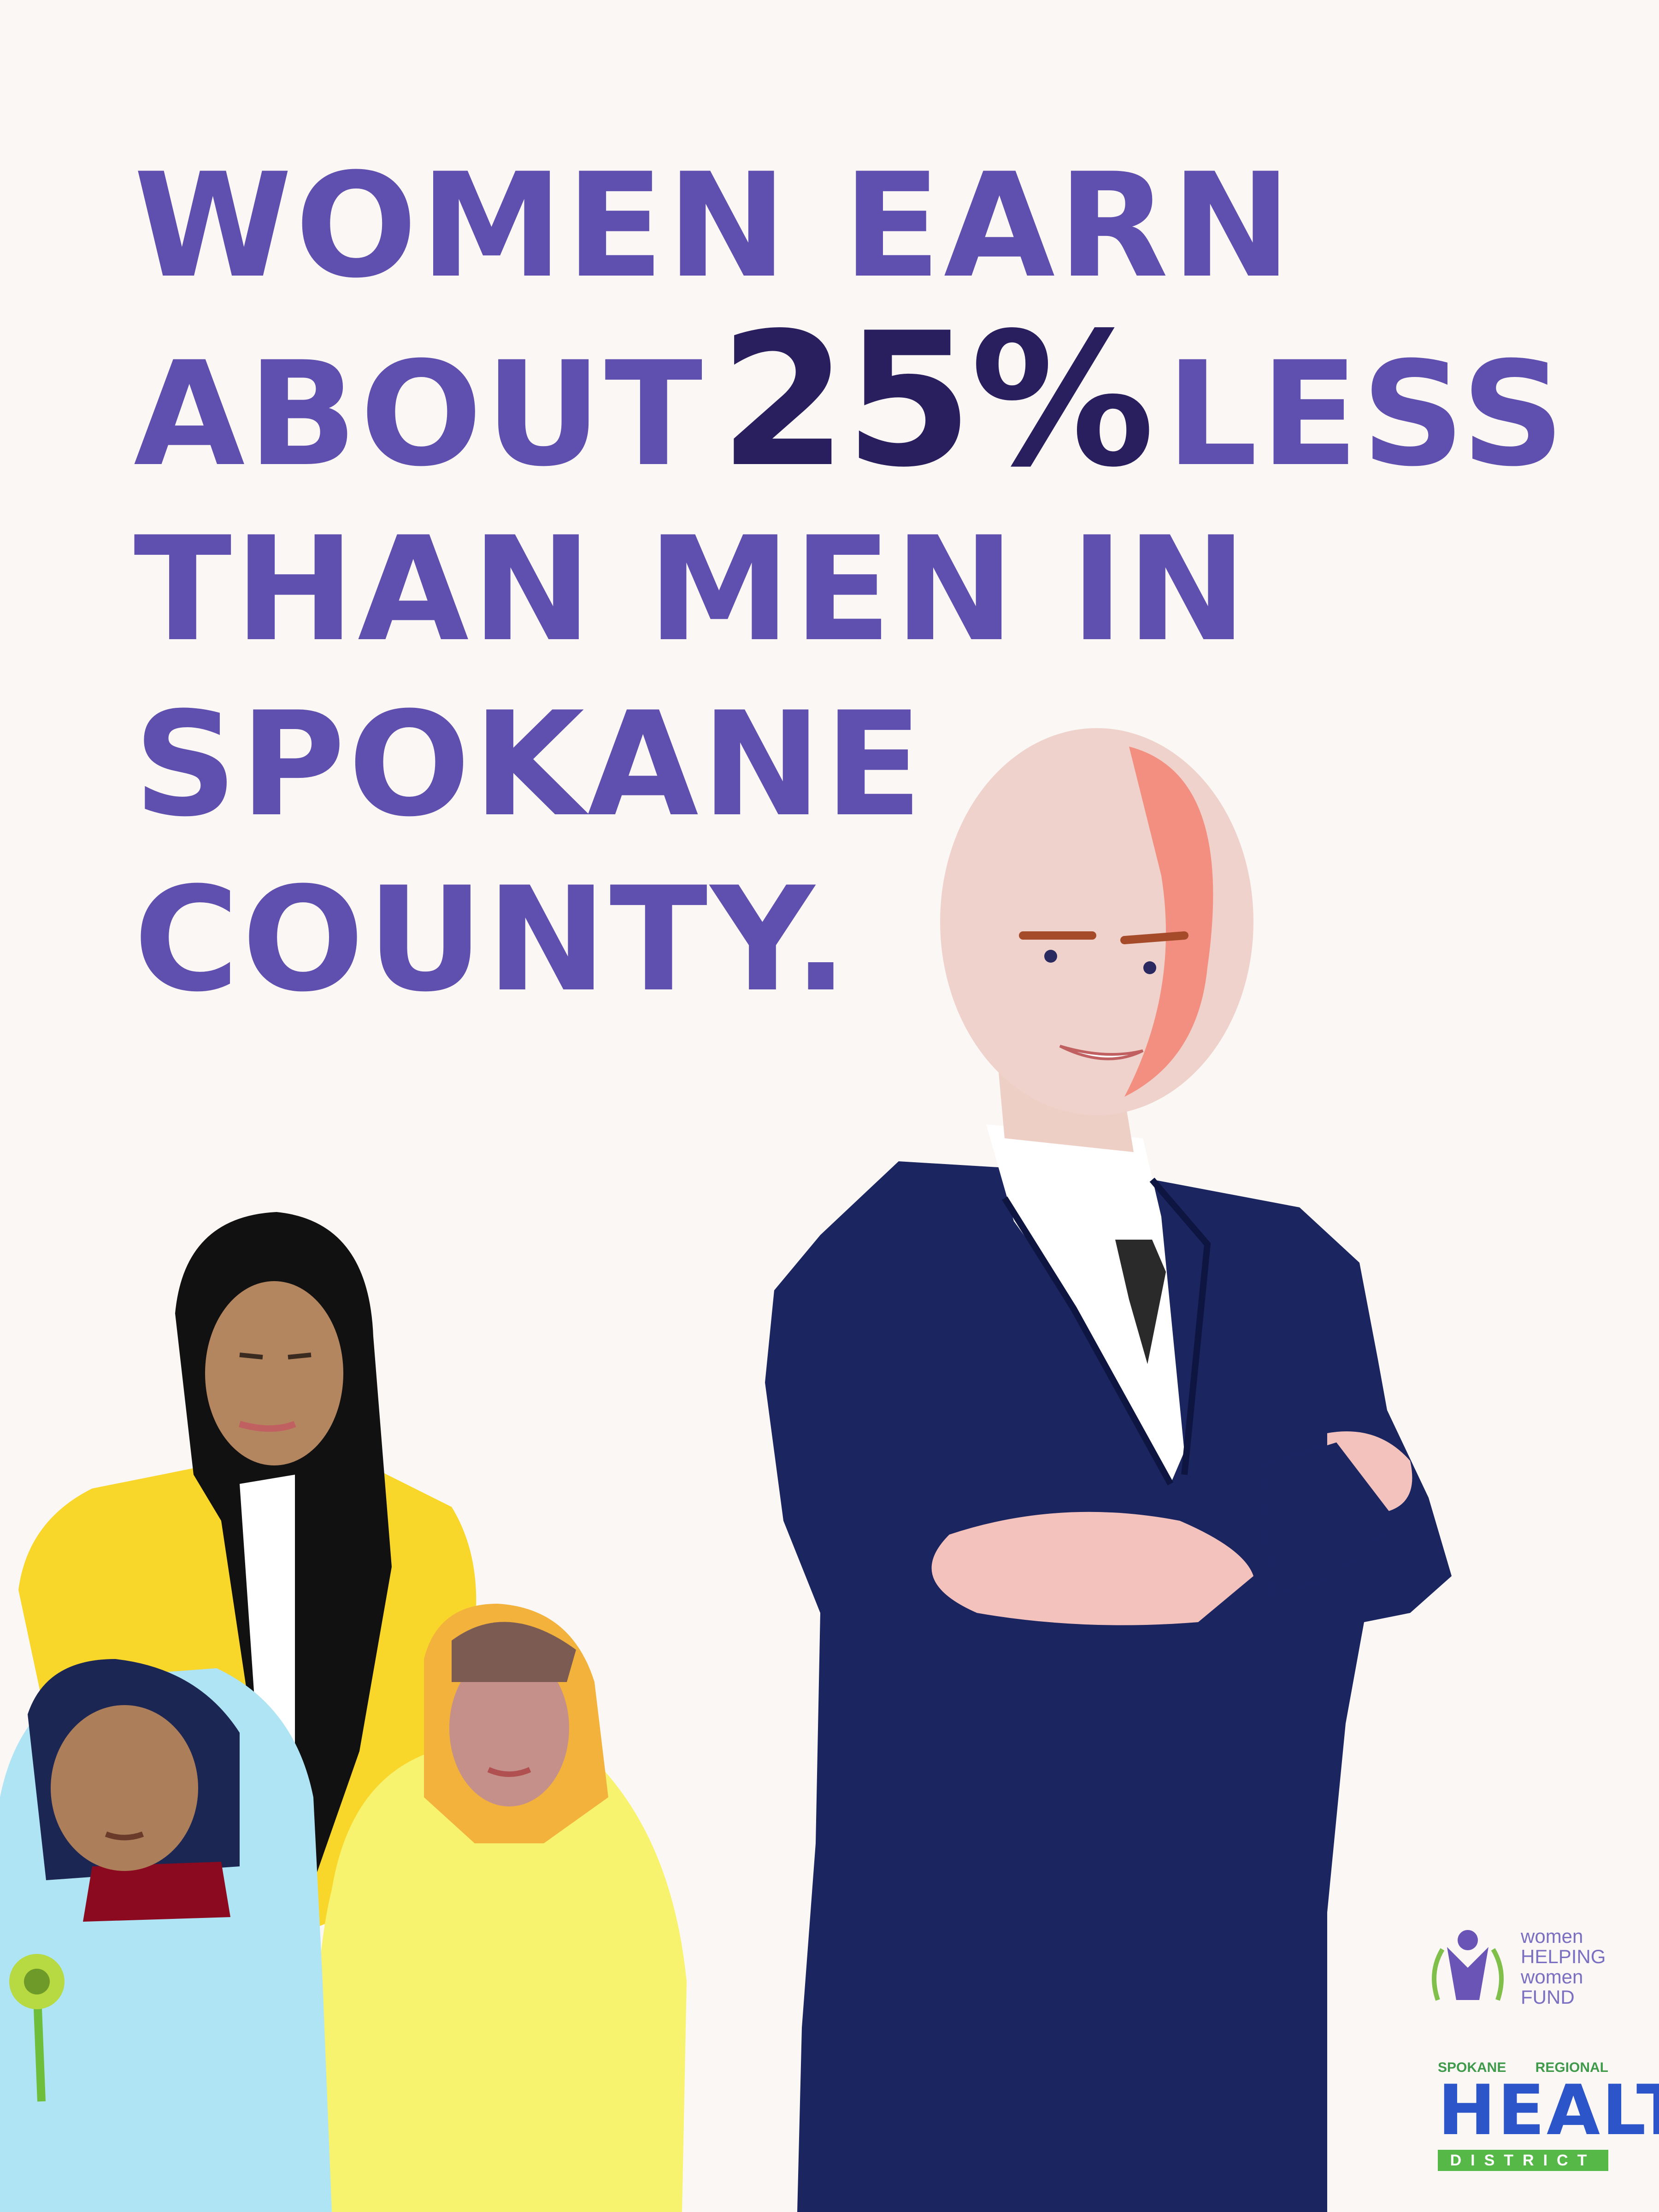 This screenshot has width=1659, height=2212. I want to click on headline-line-2: ABOUT25%LESS, so click(848, 407).